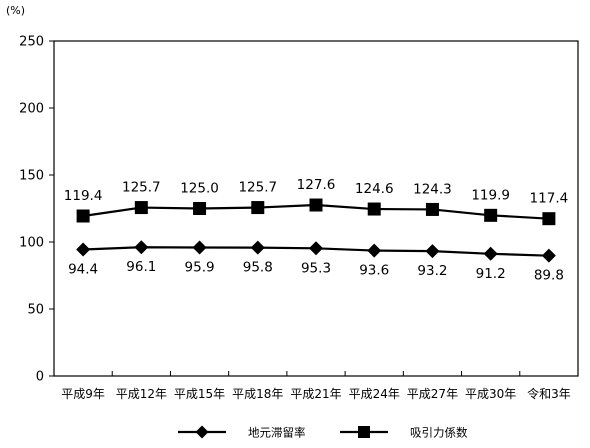  Describe the element at coordinates (364, 432) in the screenshot. I see `legend-attraction-coefficient-marker` at that location.